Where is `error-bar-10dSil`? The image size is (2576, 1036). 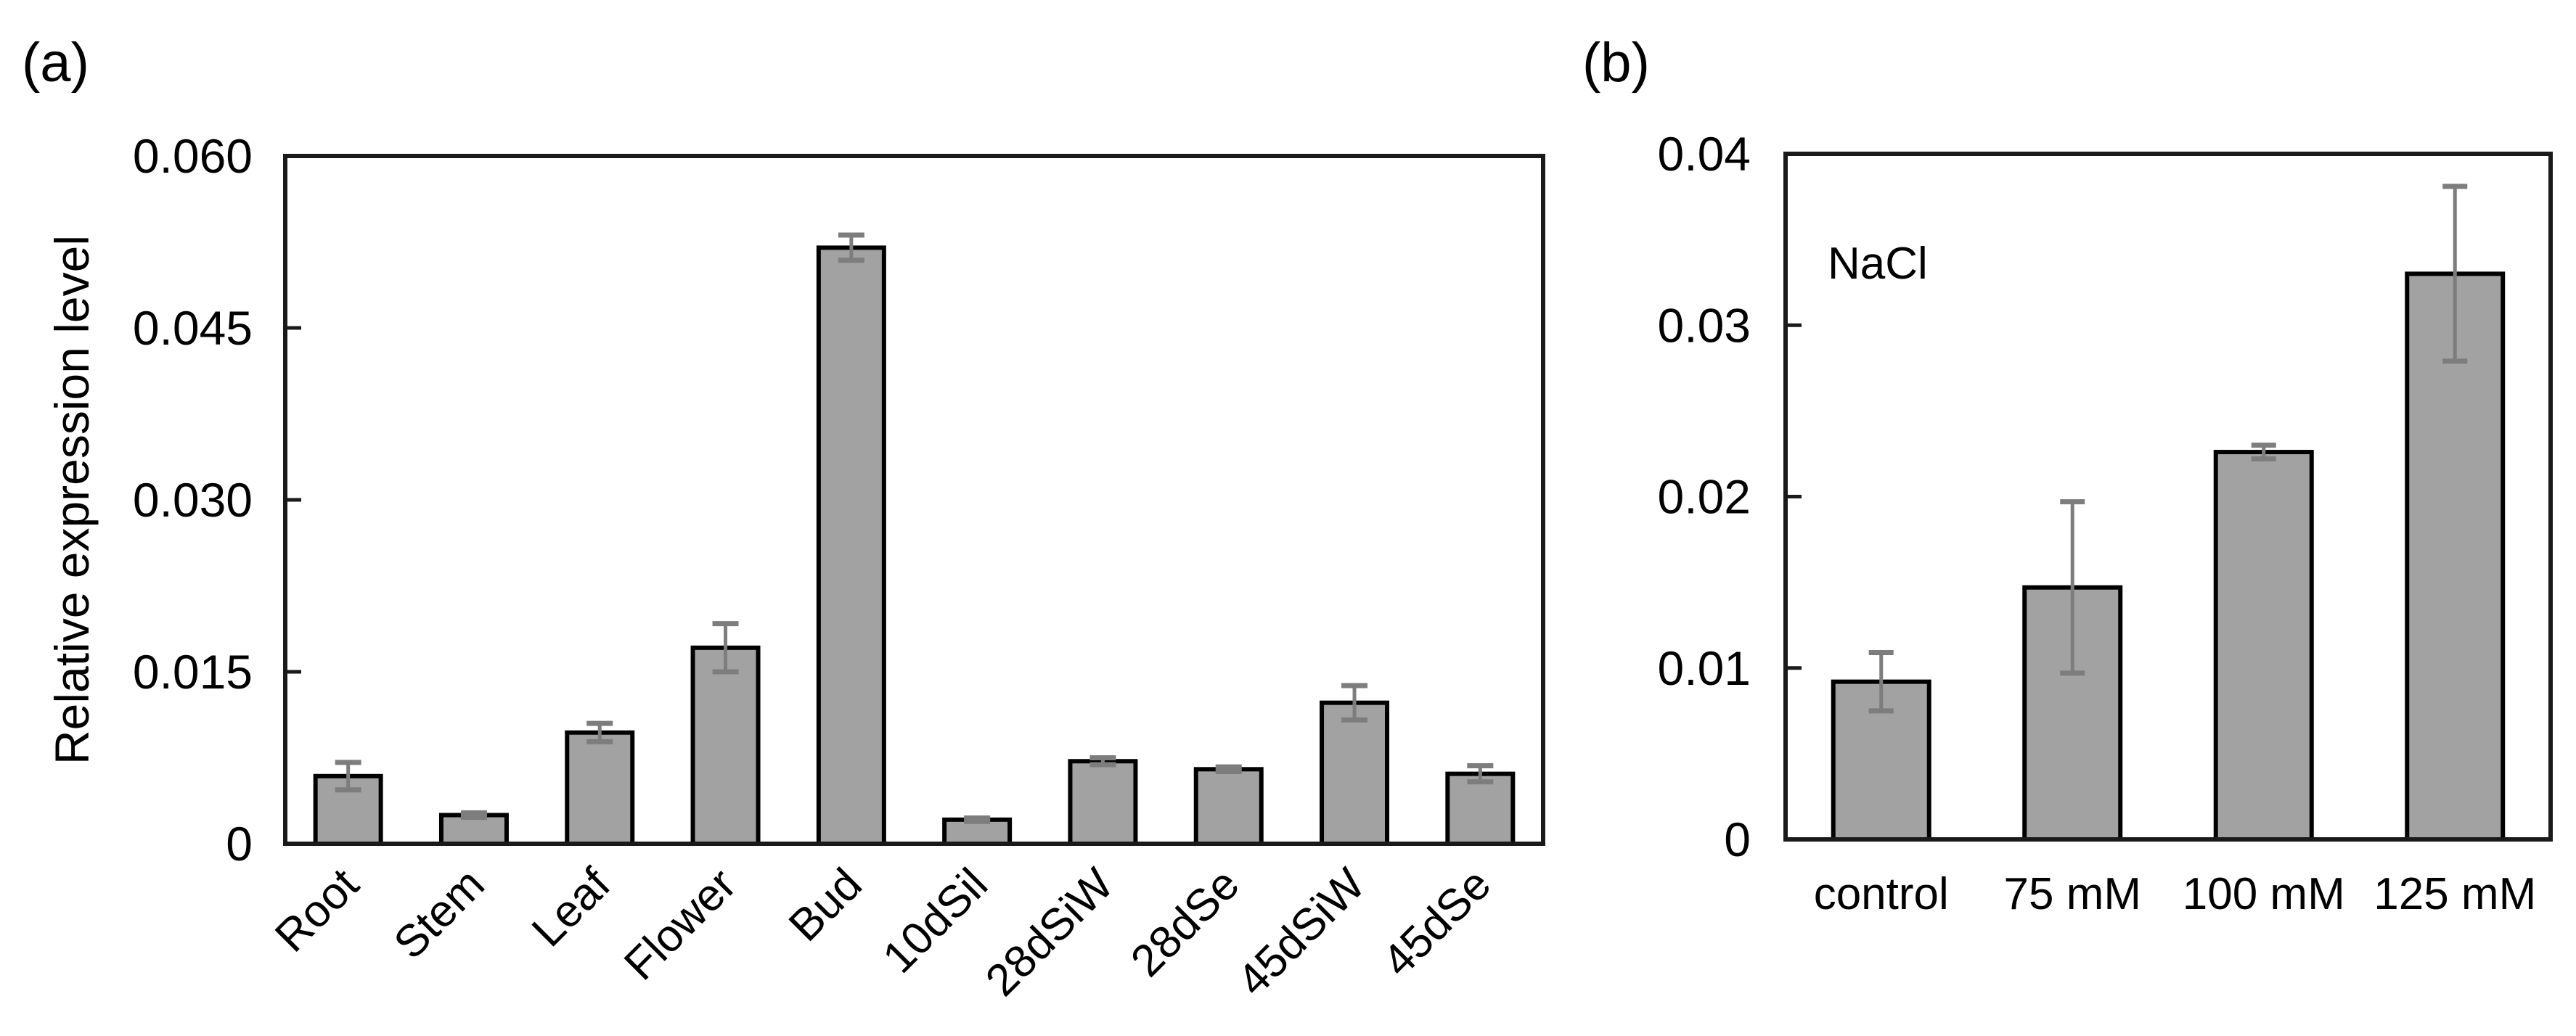
error-bar-10dSil is located at coordinates (978, 819).